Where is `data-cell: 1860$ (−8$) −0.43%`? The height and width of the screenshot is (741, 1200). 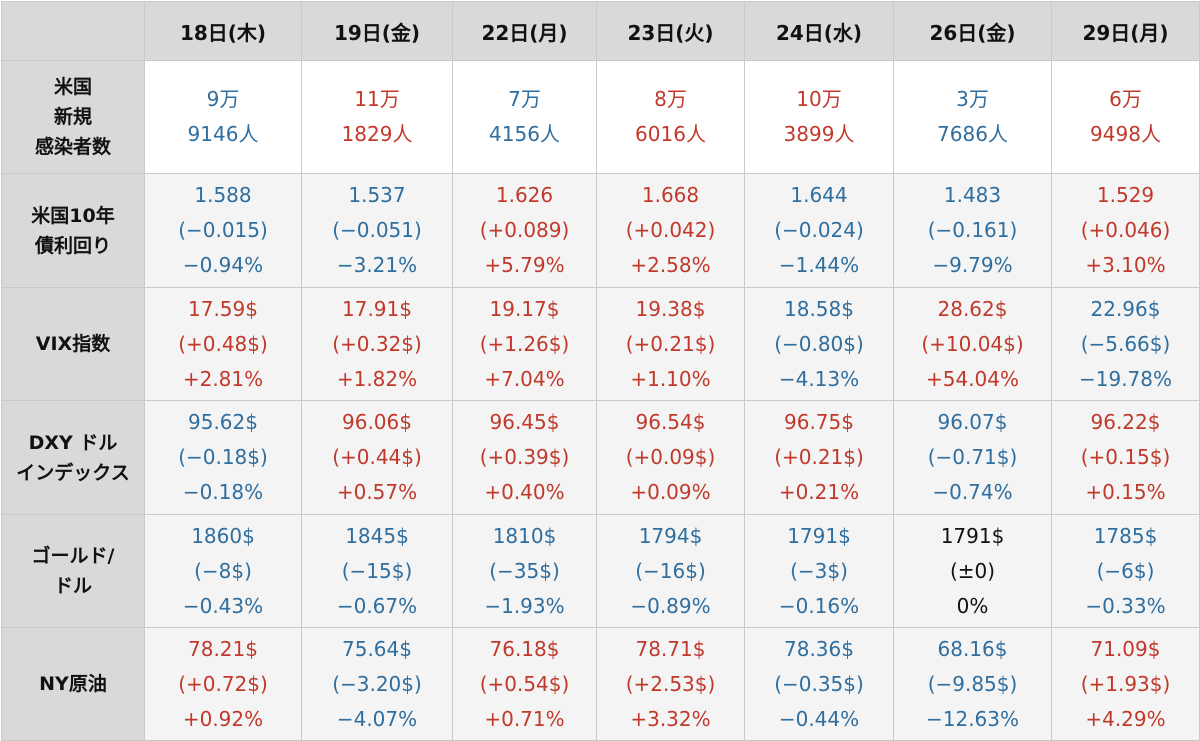 data-cell: 1860$ (−8$) −0.43% is located at coordinates (223, 571).